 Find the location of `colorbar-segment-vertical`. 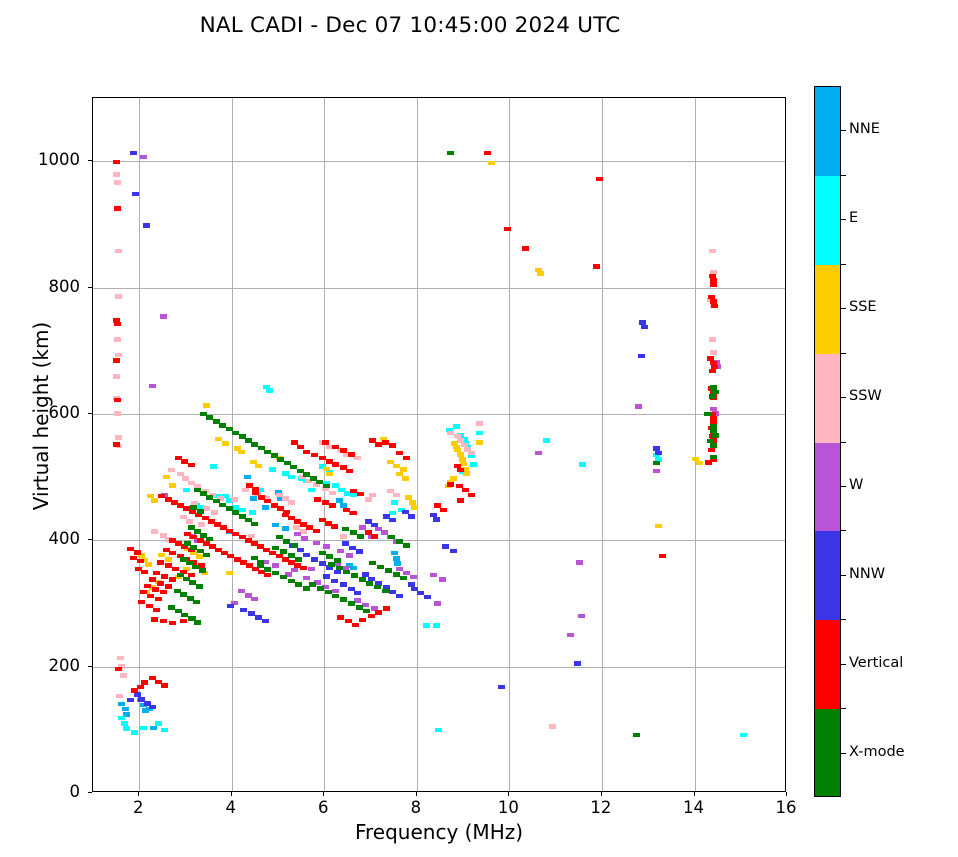

colorbar-segment-vertical is located at coordinates (827, 665).